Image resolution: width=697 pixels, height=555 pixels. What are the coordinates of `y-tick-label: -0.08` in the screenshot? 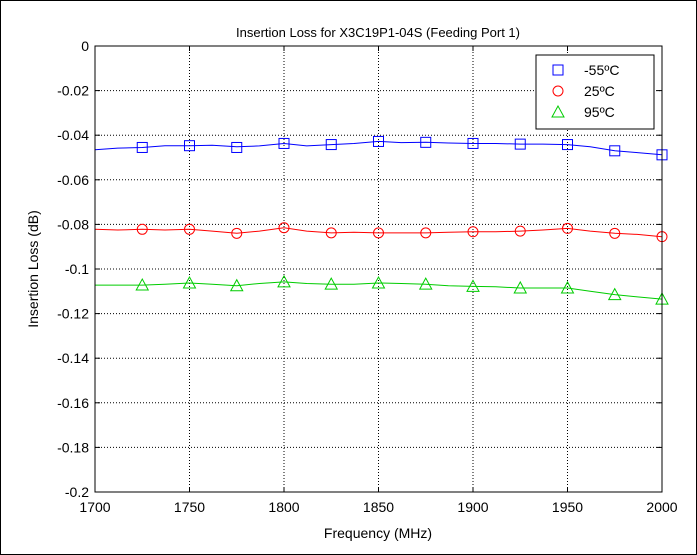 It's located at (73, 224).